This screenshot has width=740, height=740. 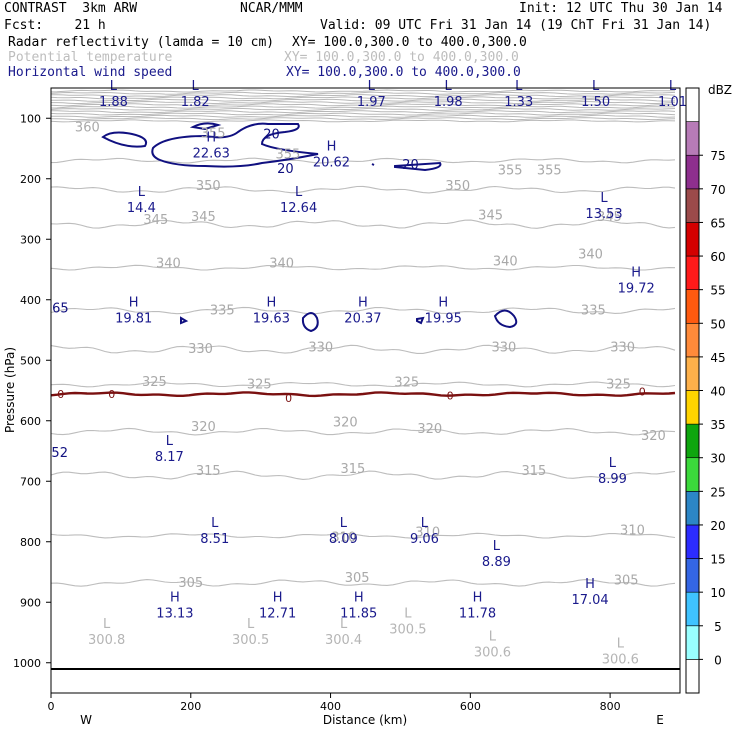 What do you see at coordinates (141, 42) in the screenshot?
I see `field1-name: Radar reflectivity (lamda = 10 cm)` at bounding box center [141, 42].